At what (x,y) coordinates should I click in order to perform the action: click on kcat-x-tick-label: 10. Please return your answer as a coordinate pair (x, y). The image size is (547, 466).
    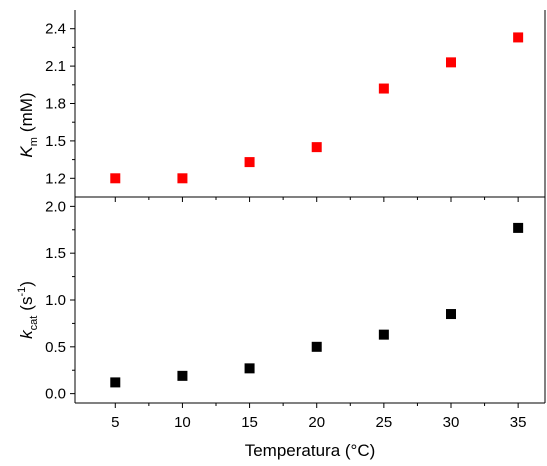
    Looking at the image, I should click on (182, 422).